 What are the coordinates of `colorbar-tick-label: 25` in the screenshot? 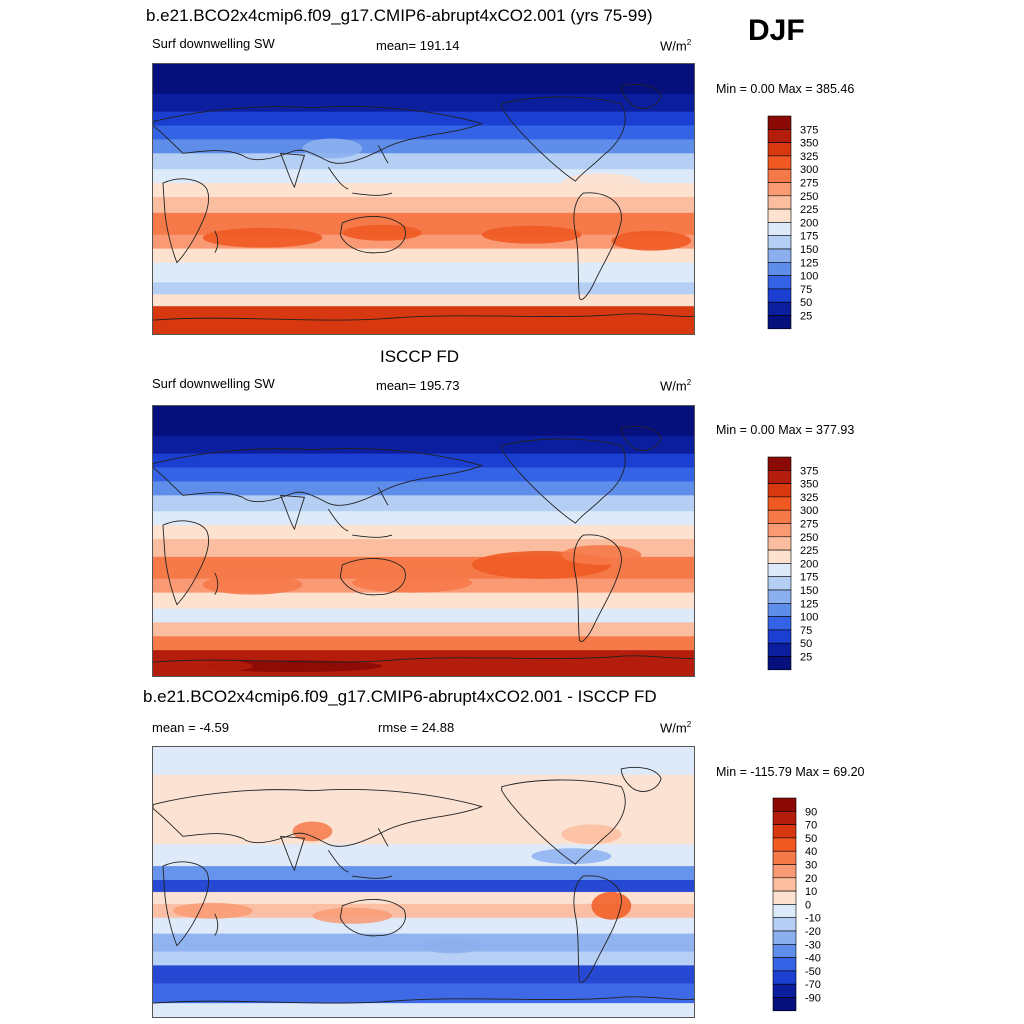 It's located at (806, 317).